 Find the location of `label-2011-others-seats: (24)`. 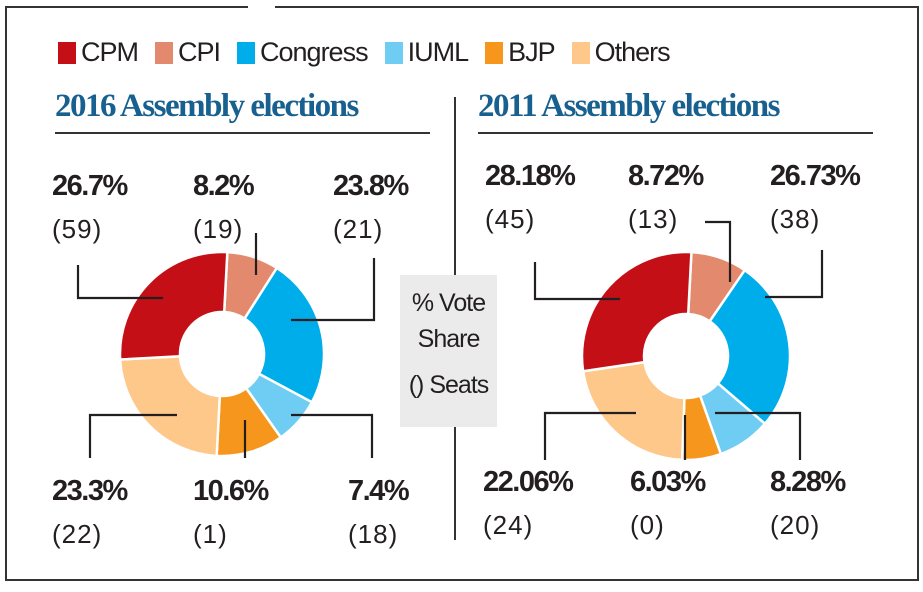

label-2011-others-seats: (24) is located at coordinates (508, 525).